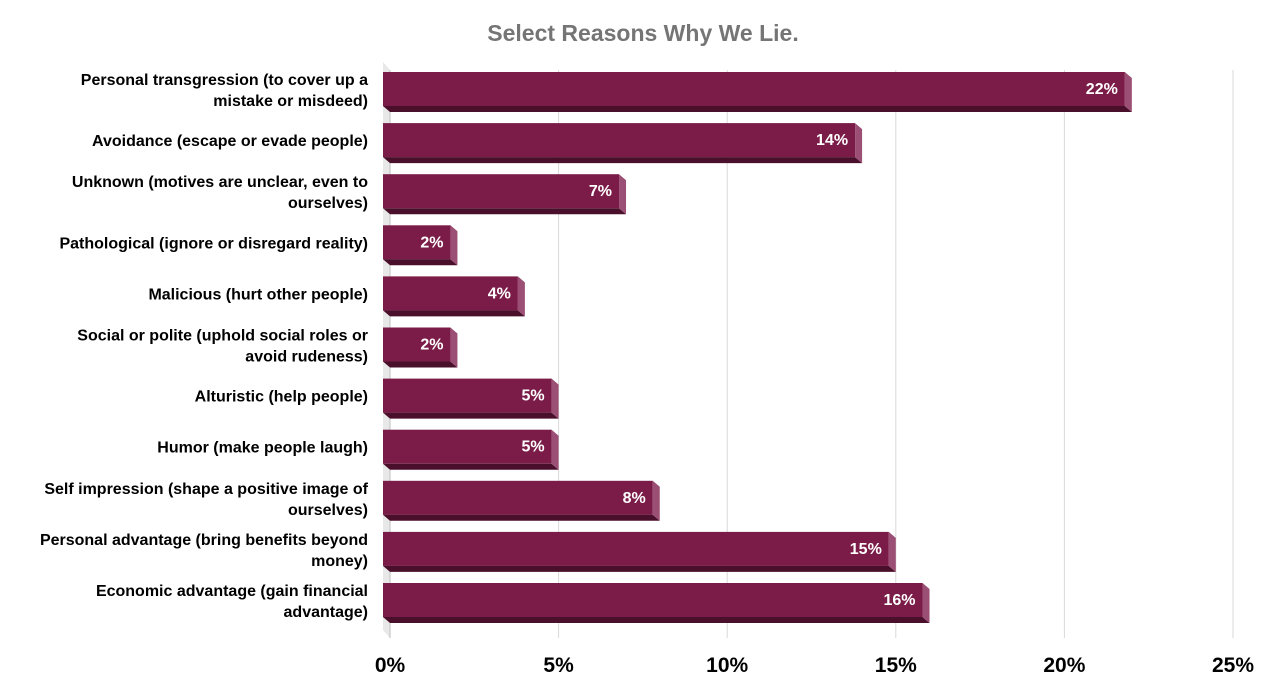  What do you see at coordinates (600, 191) in the screenshot?
I see `data-label: 7%` at bounding box center [600, 191].